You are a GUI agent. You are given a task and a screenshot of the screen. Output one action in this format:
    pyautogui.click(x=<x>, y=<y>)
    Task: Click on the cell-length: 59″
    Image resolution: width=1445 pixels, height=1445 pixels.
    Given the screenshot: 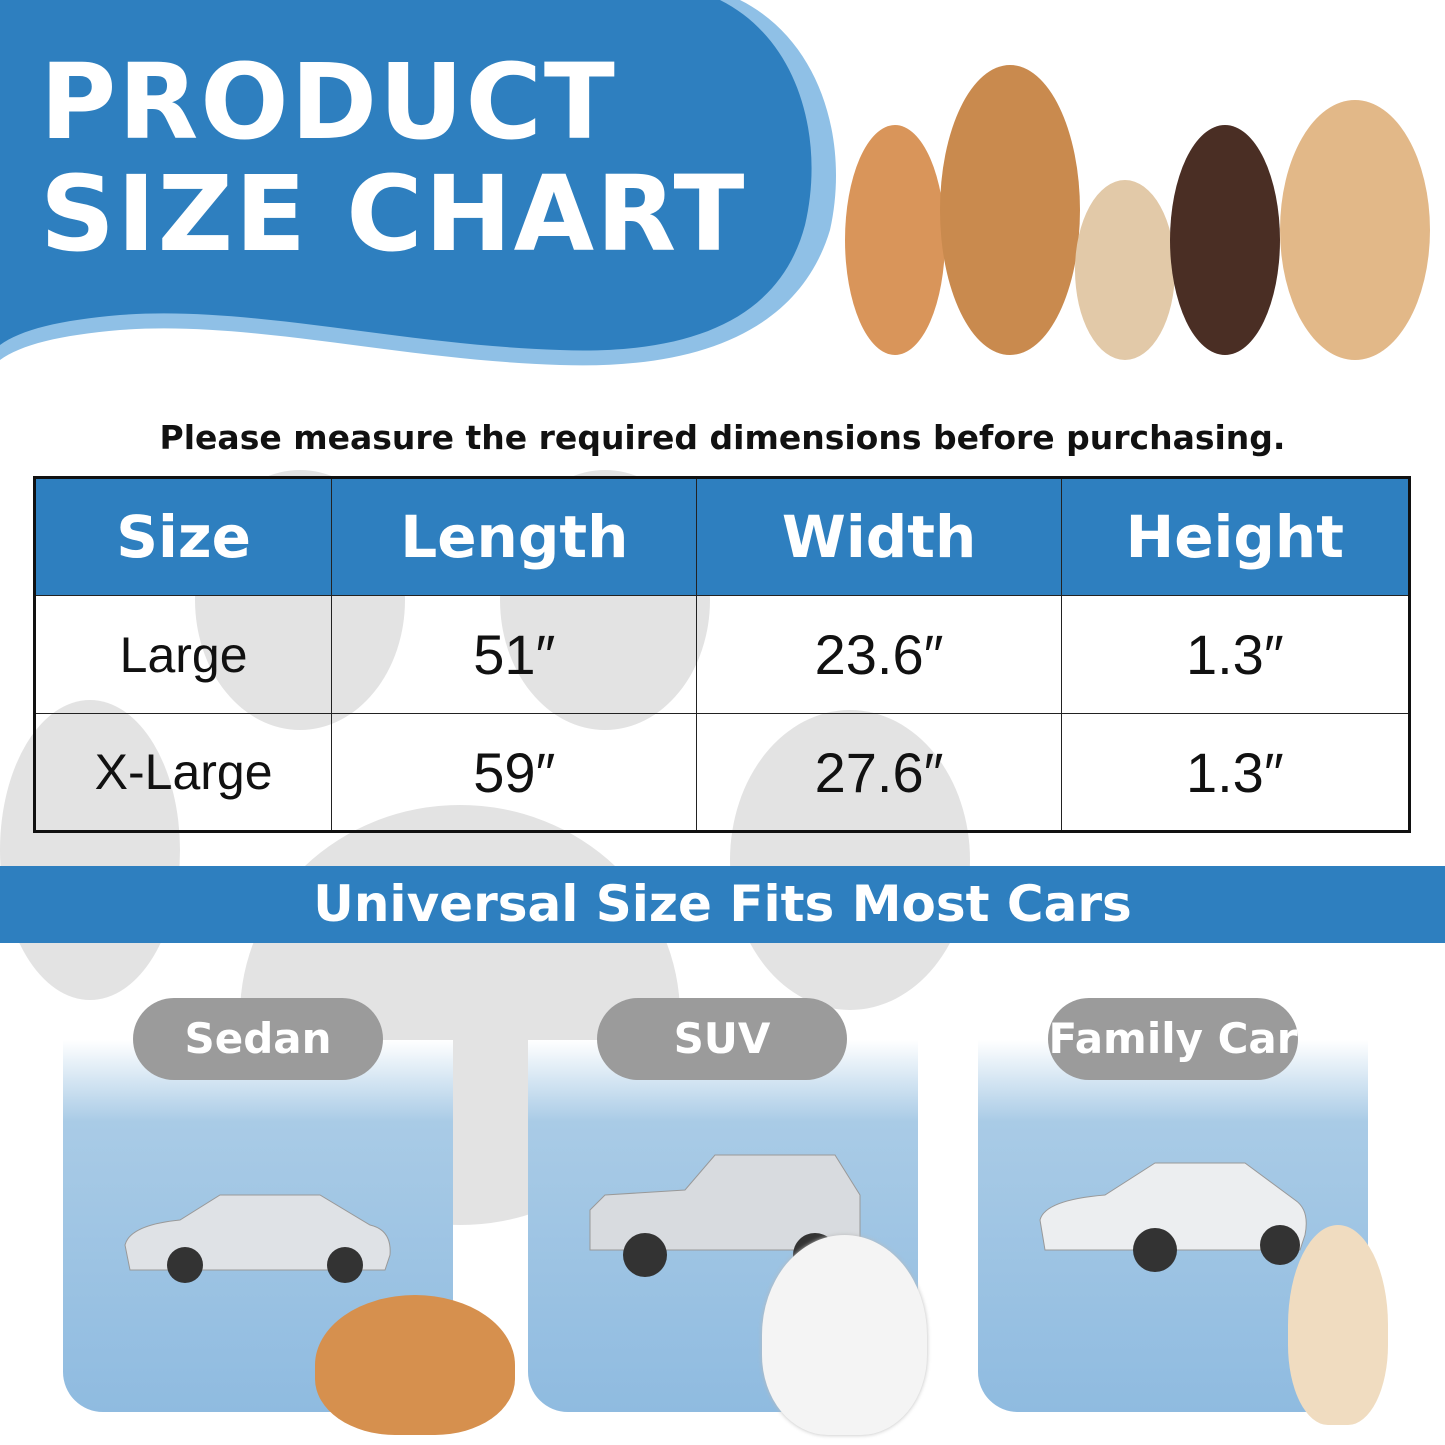 What is the action you would take?
    pyautogui.click(x=514, y=772)
    